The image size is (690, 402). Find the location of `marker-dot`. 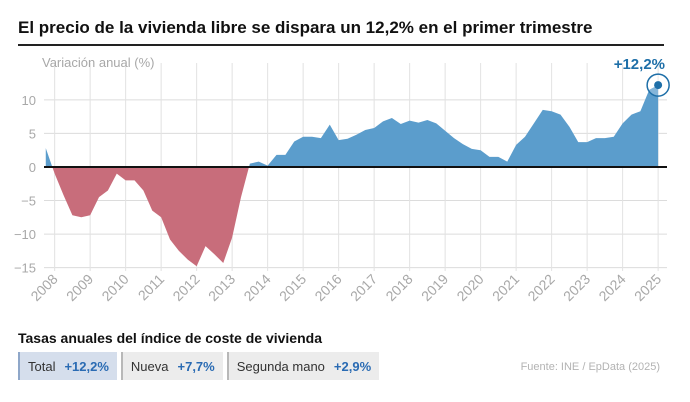

marker-dot is located at coordinates (658, 85).